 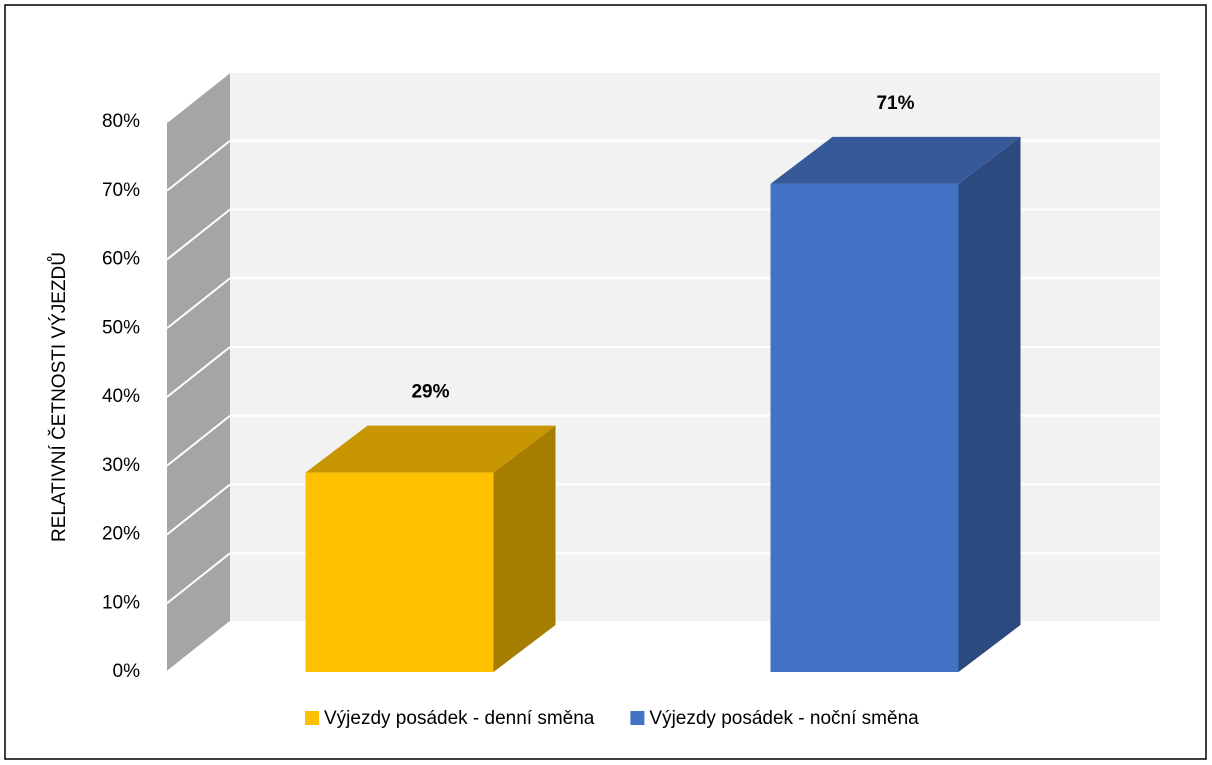 What do you see at coordinates (430, 392) in the screenshot?
I see `data-label: 29%` at bounding box center [430, 392].